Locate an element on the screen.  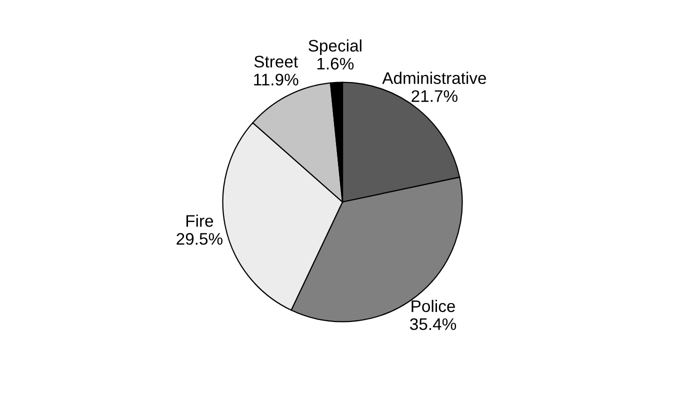
slice-label: Police is located at coordinates (433, 306).